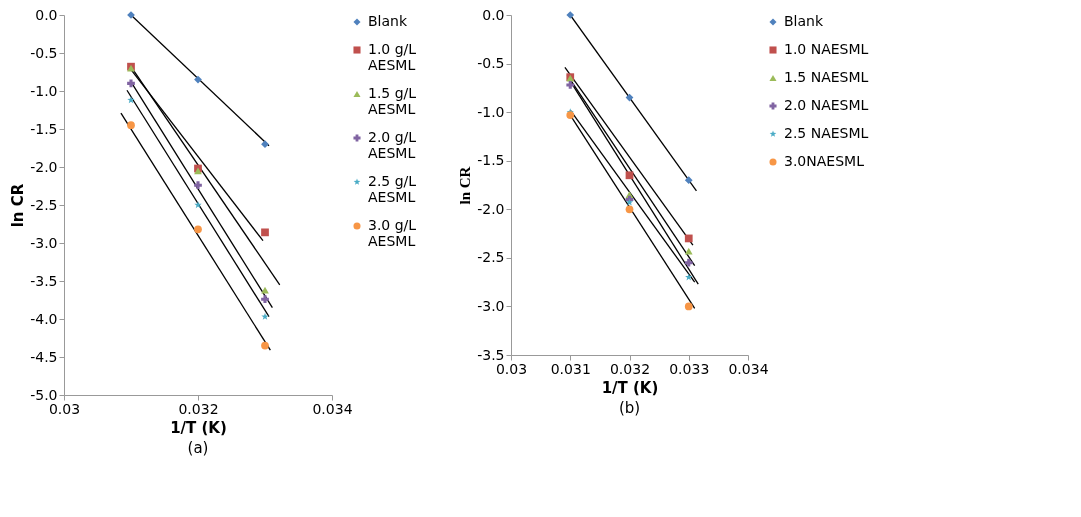  What do you see at coordinates (629, 408) in the screenshot?
I see `text: (b)` at bounding box center [629, 408].